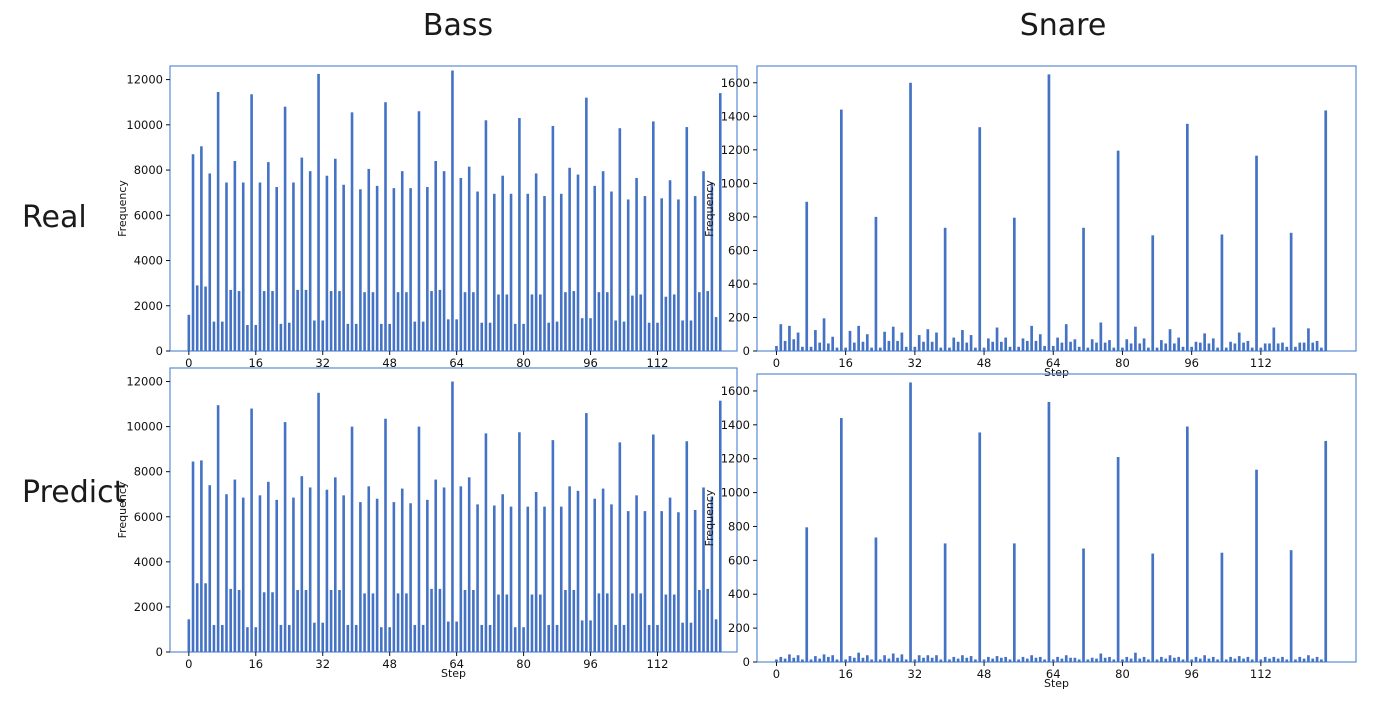 Image resolution: width=1400 pixels, height=727 pixels. Describe the element at coordinates (453, 673) in the screenshot. I see `x-axis-label: Step` at that location.